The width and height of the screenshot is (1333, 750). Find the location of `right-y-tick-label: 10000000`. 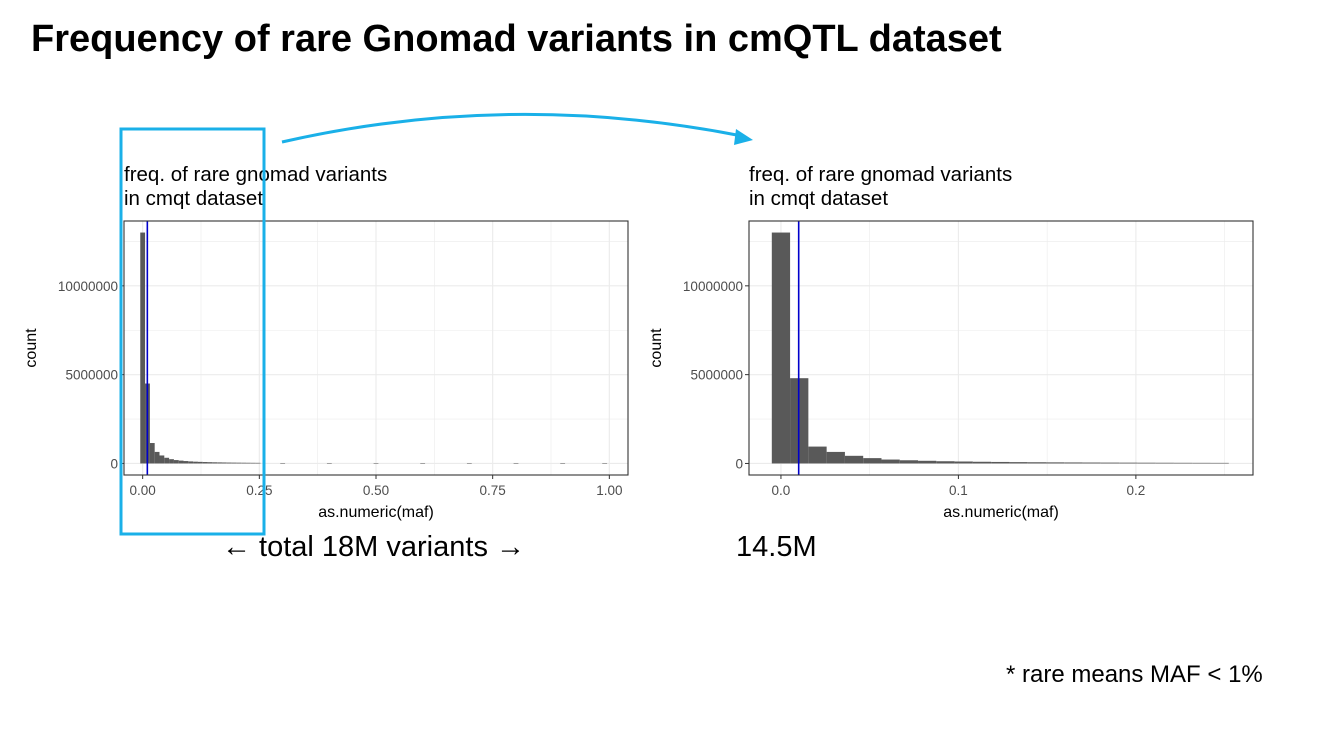

right-y-tick-label: 10000000 is located at coordinates (713, 286).